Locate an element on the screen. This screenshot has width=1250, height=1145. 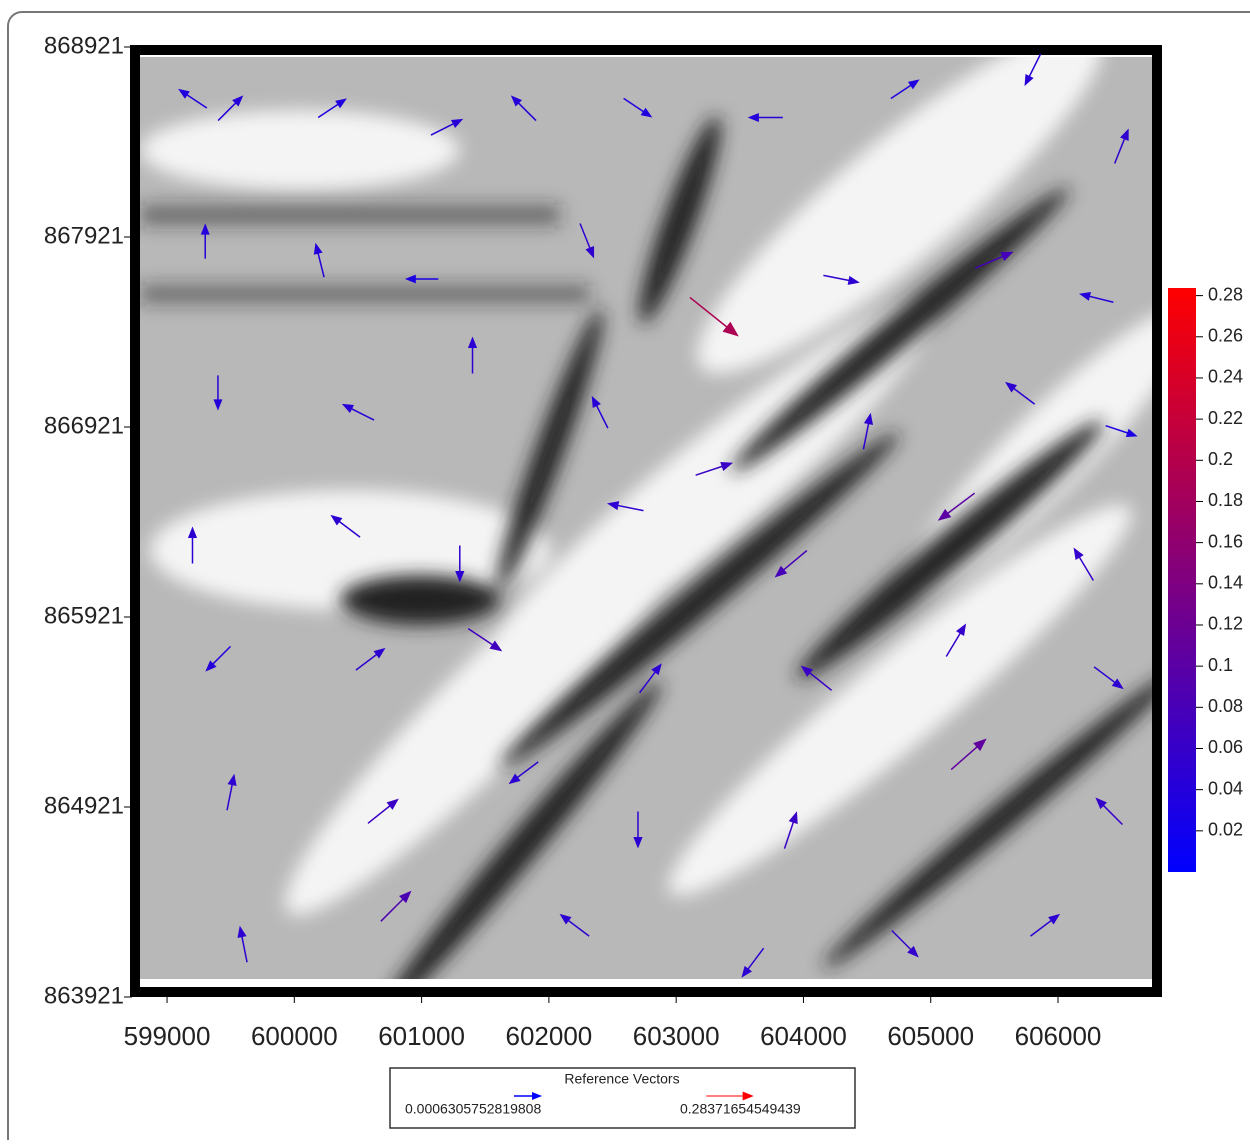
colorbar-tick-label: 0.2 is located at coordinates (1220, 459).